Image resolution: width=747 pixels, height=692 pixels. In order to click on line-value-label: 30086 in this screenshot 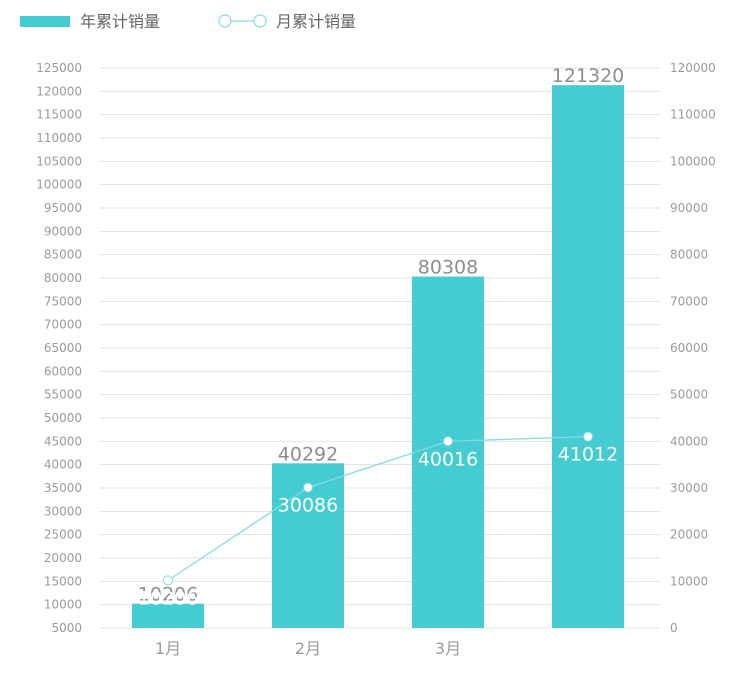, I will do `click(308, 506)`.